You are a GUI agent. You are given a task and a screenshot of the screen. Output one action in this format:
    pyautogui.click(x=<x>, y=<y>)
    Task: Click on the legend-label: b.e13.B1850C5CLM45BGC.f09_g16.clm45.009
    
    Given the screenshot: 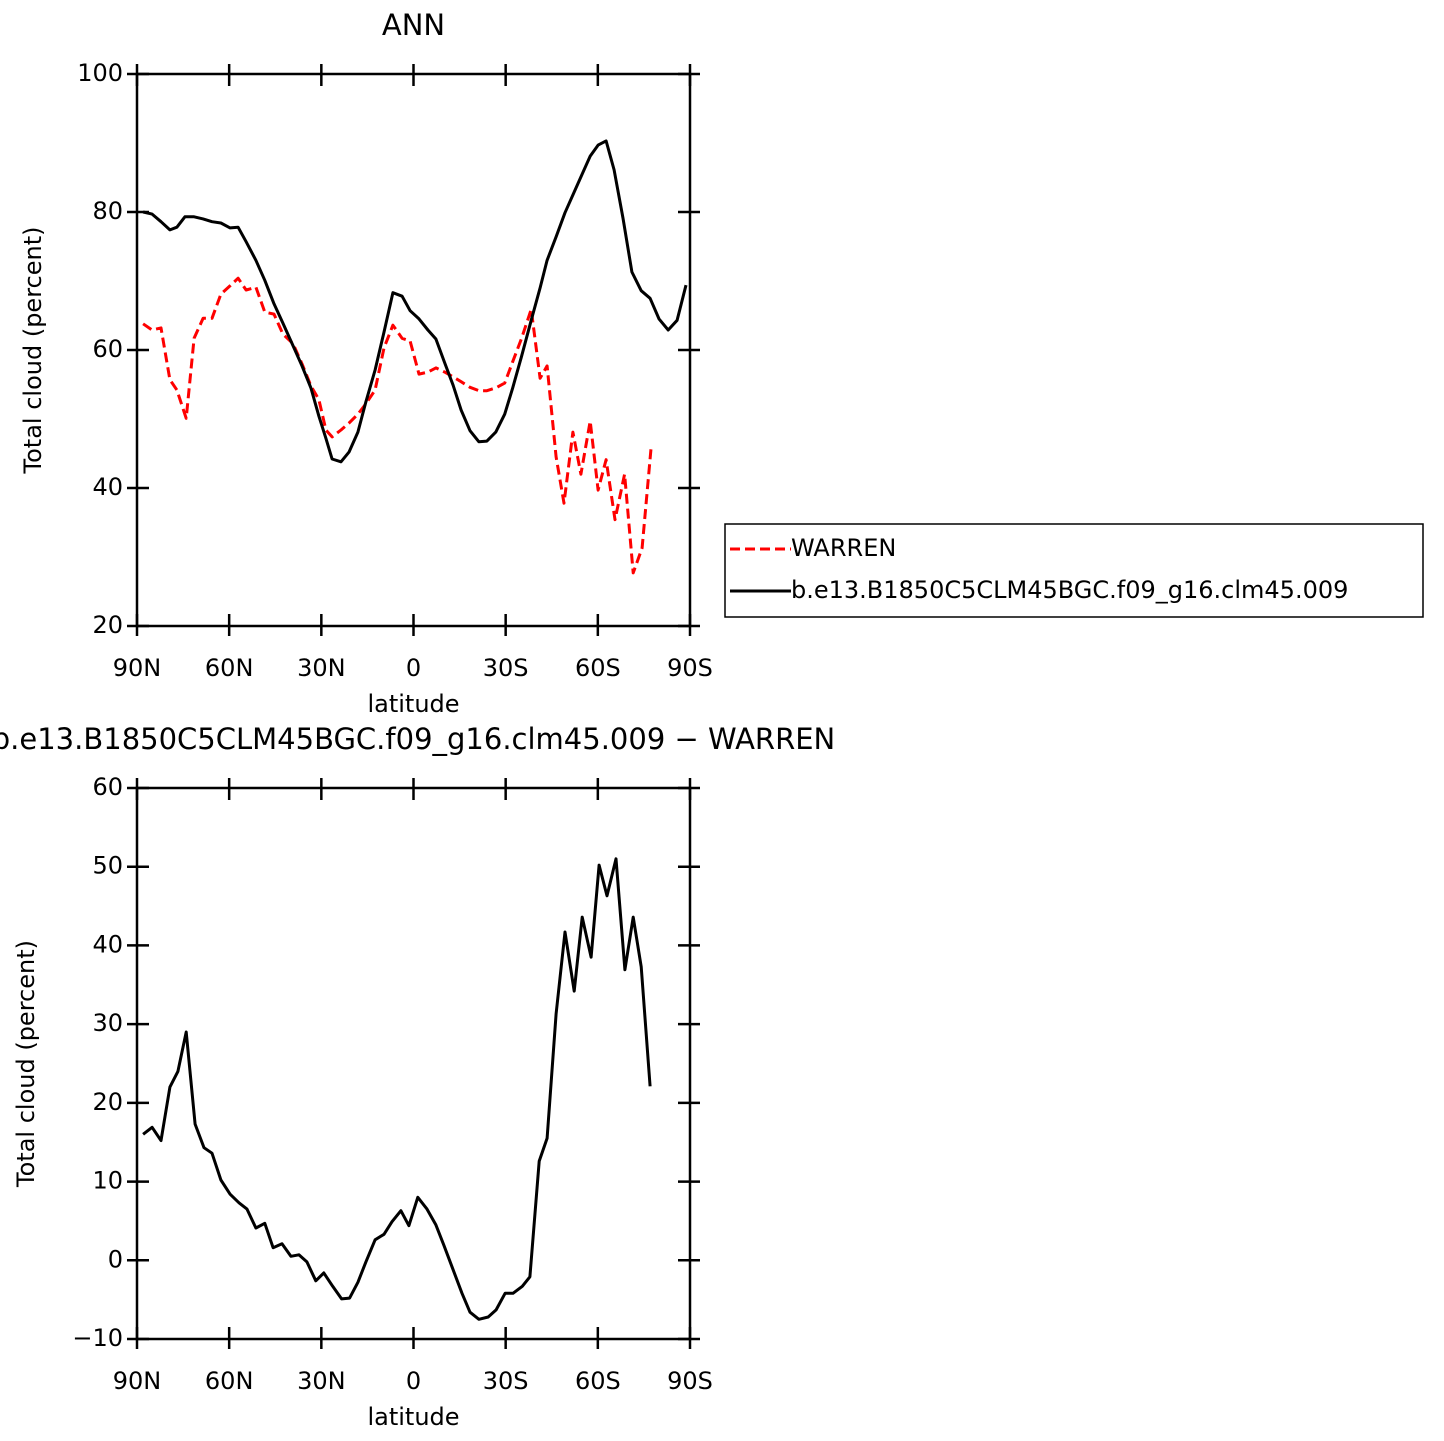 What is the action you would take?
    pyautogui.click(x=1069, y=590)
    